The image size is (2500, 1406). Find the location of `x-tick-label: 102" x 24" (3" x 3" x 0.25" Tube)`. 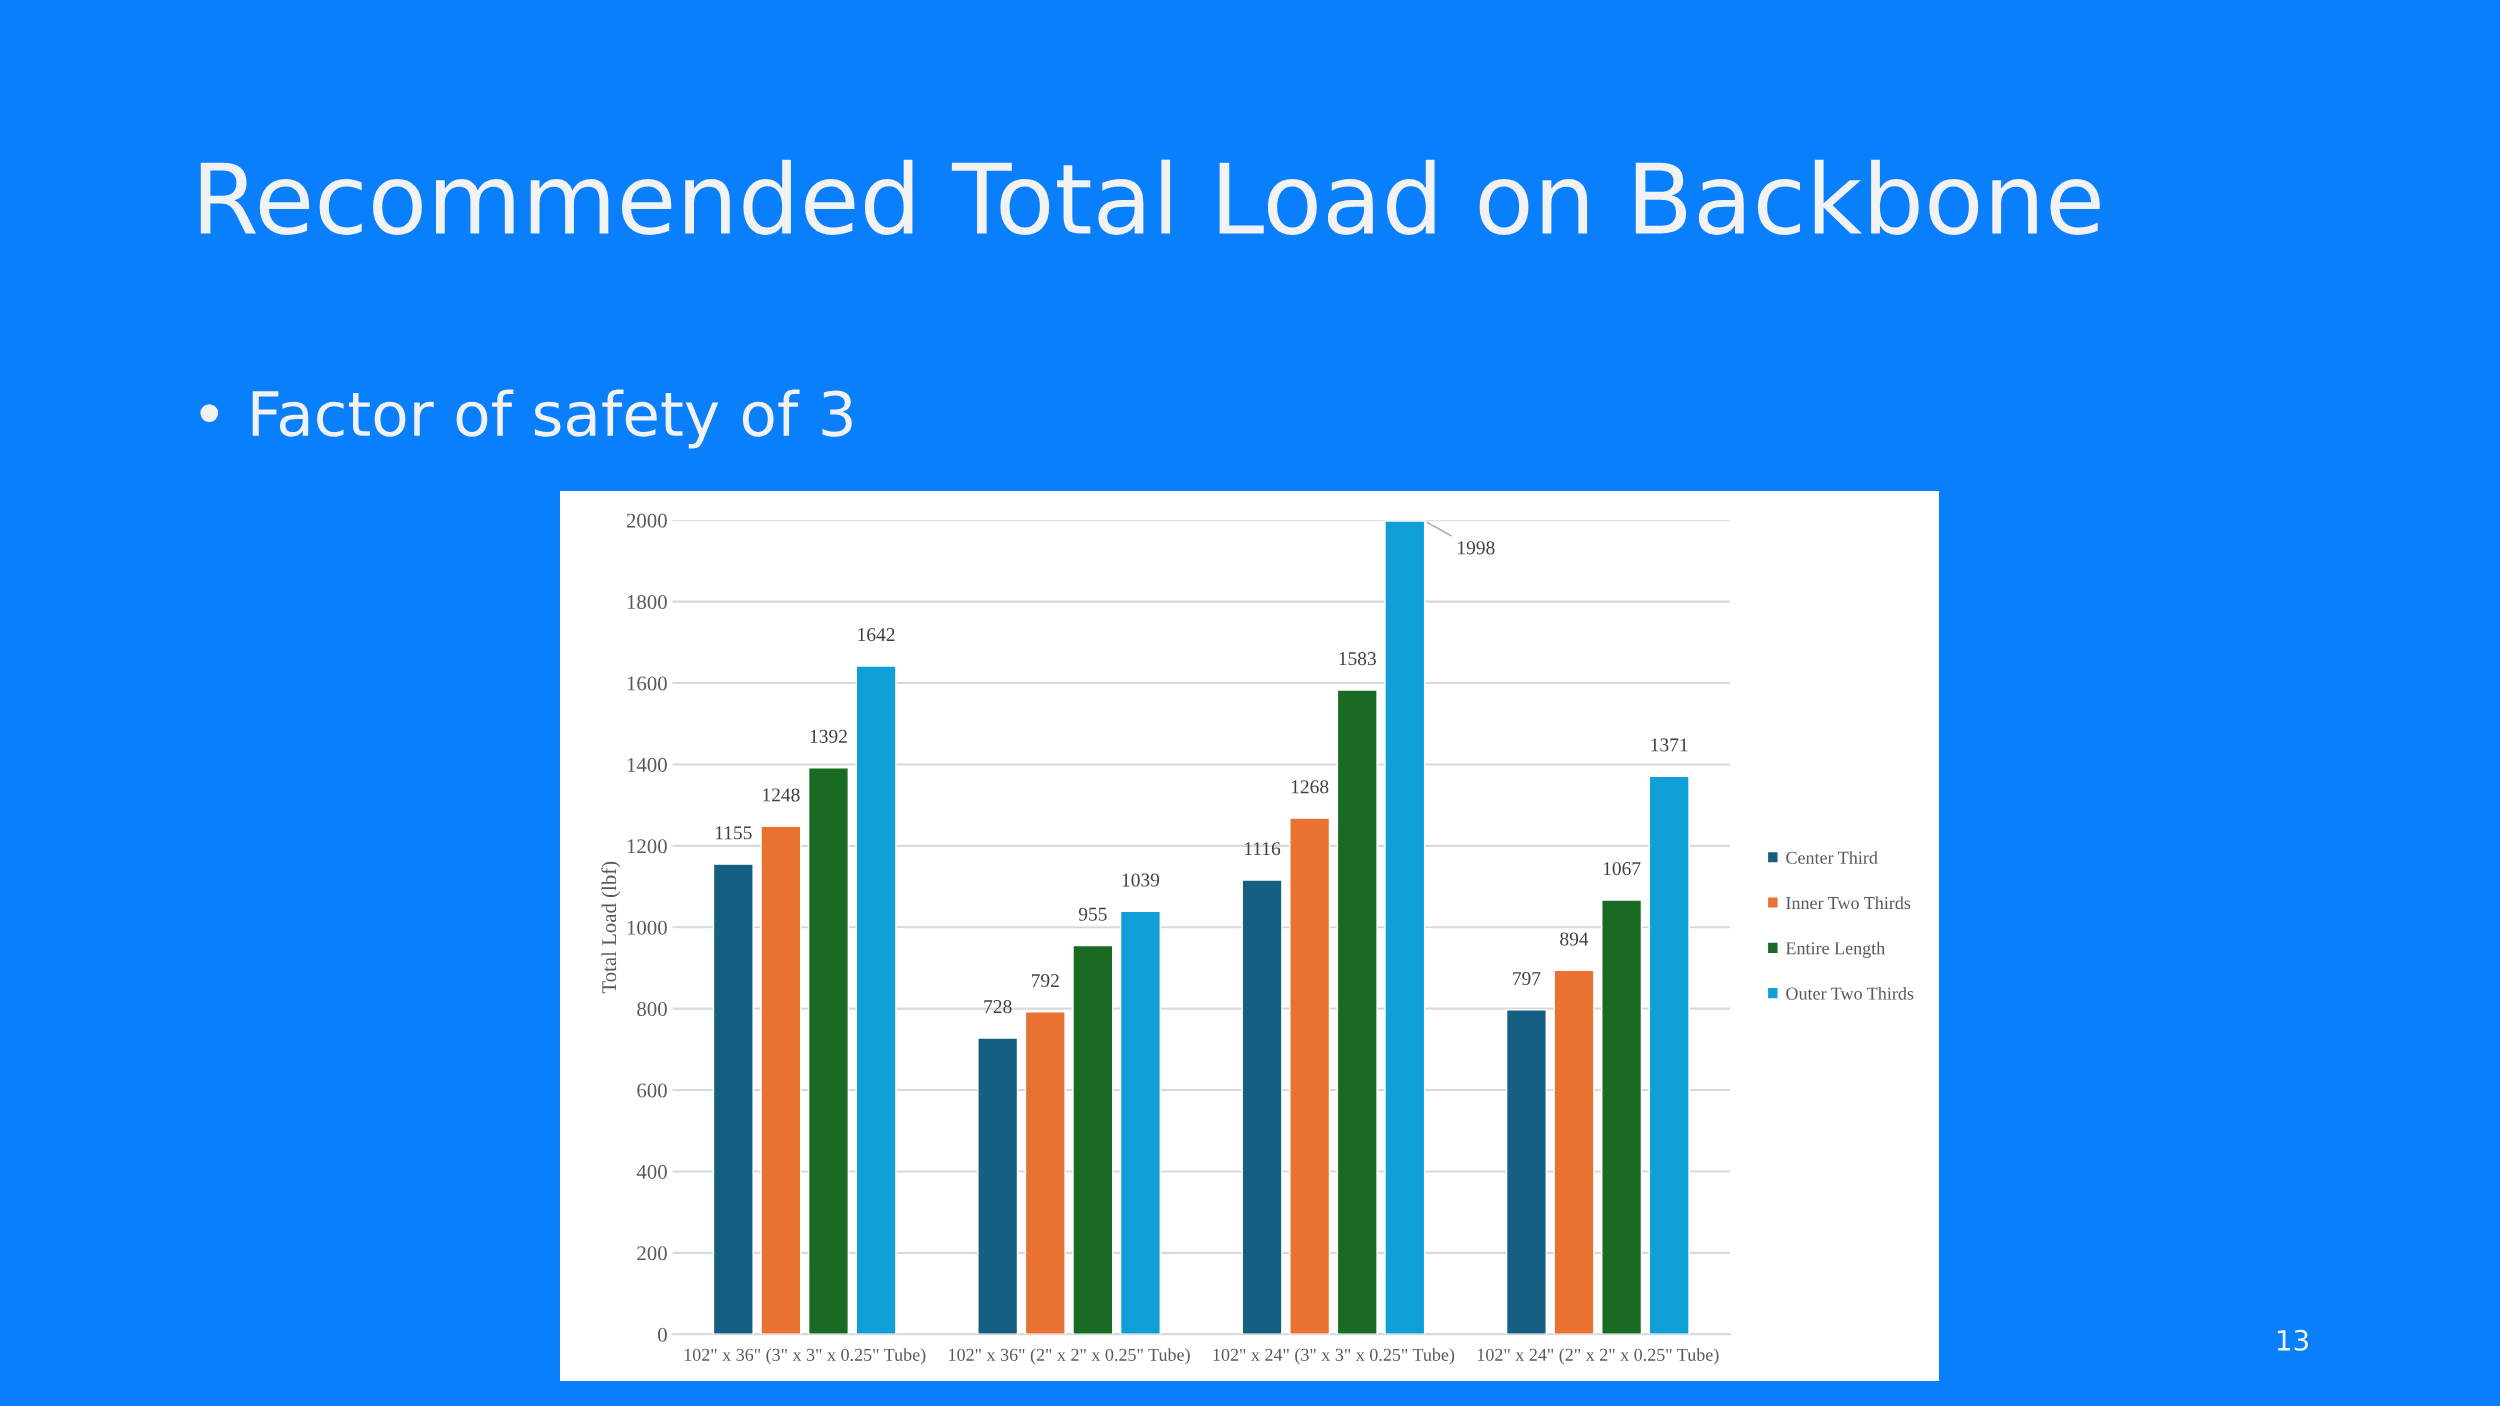

x-tick-label: 102" x 24" (3" x 3" x 0.25" Tube) is located at coordinates (1334, 1356).